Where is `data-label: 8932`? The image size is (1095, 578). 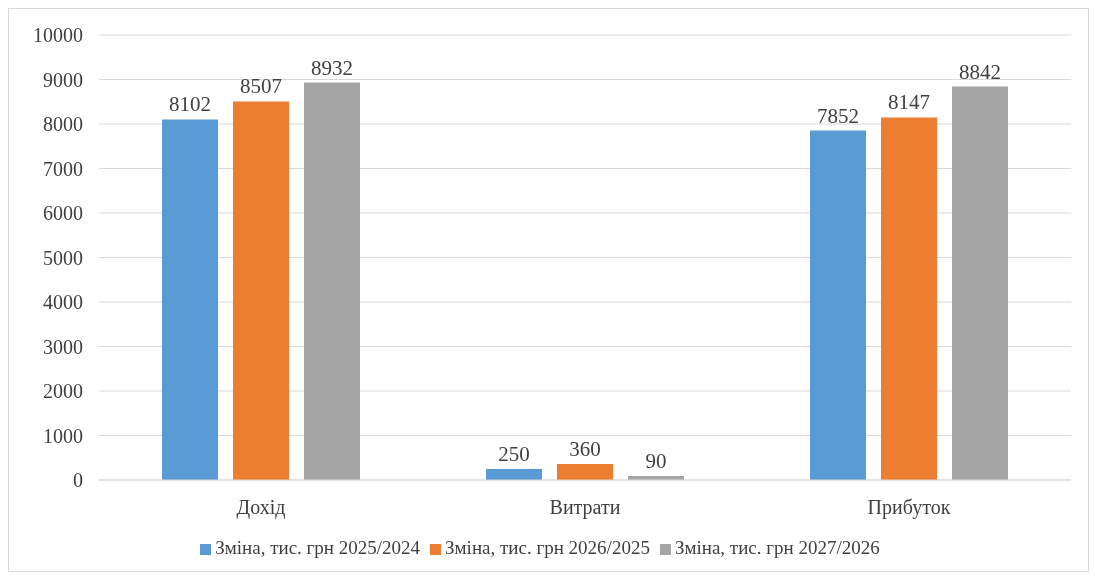
data-label: 8932 is located at coordinates (332, 67).